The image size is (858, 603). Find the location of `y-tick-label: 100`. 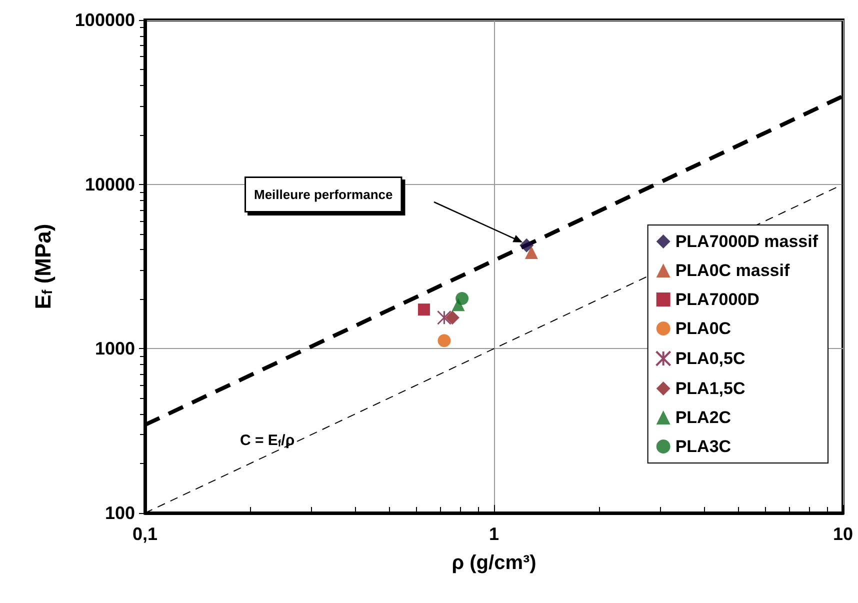

y-tick-label: 100 is located at coordinates (119, 513).